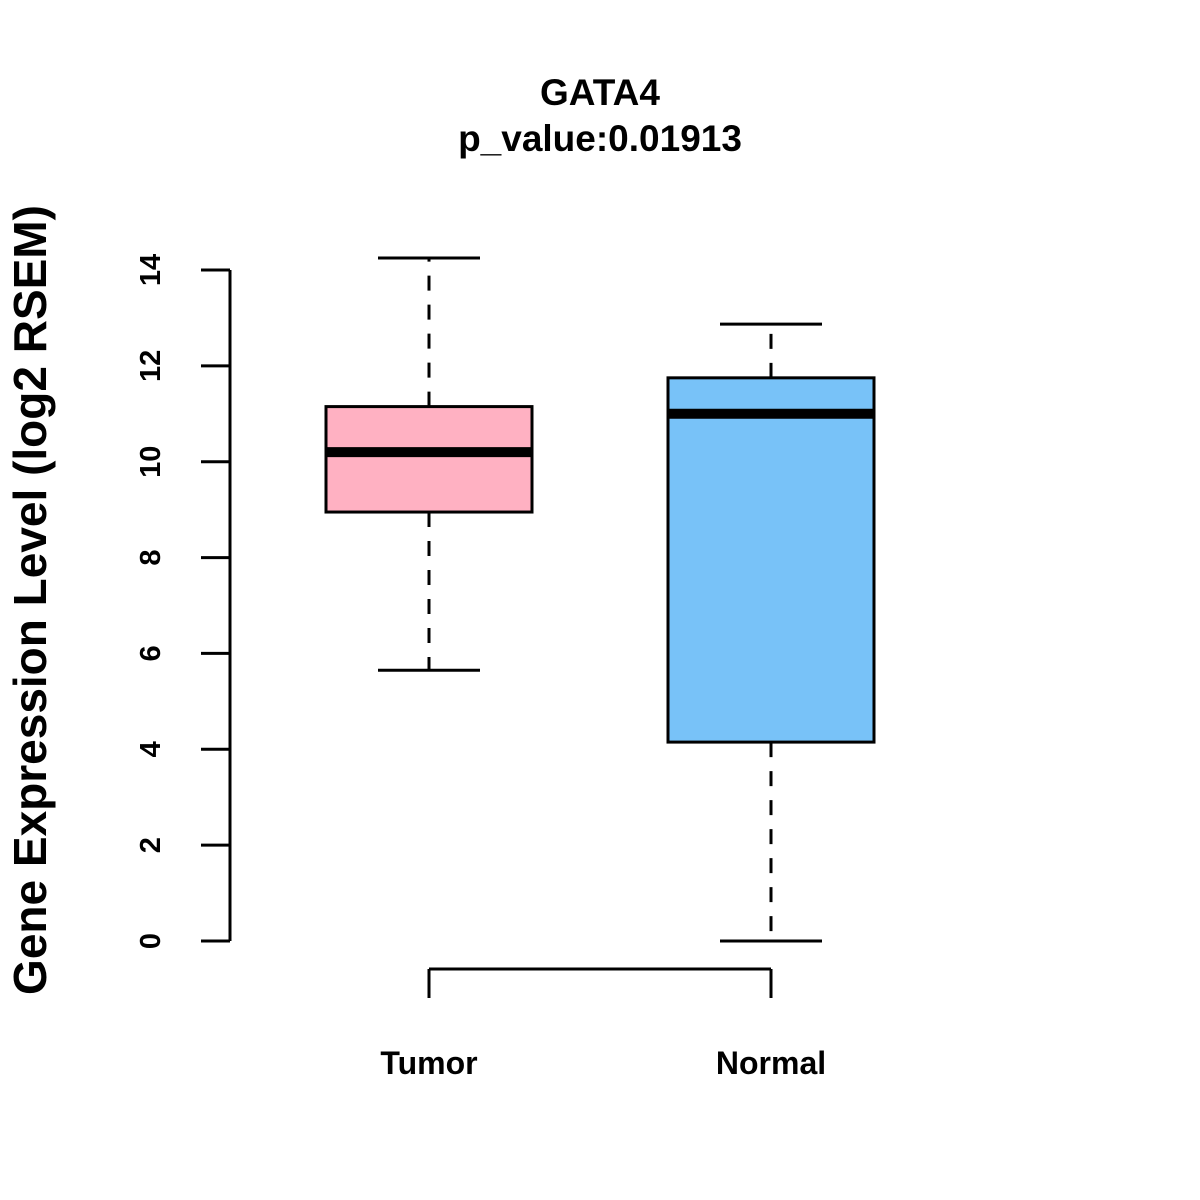  What do you see at coordinates (151, 653) in the screenshot?
I see `y-tick-label-6: 6` at bounding box center [151, 653].